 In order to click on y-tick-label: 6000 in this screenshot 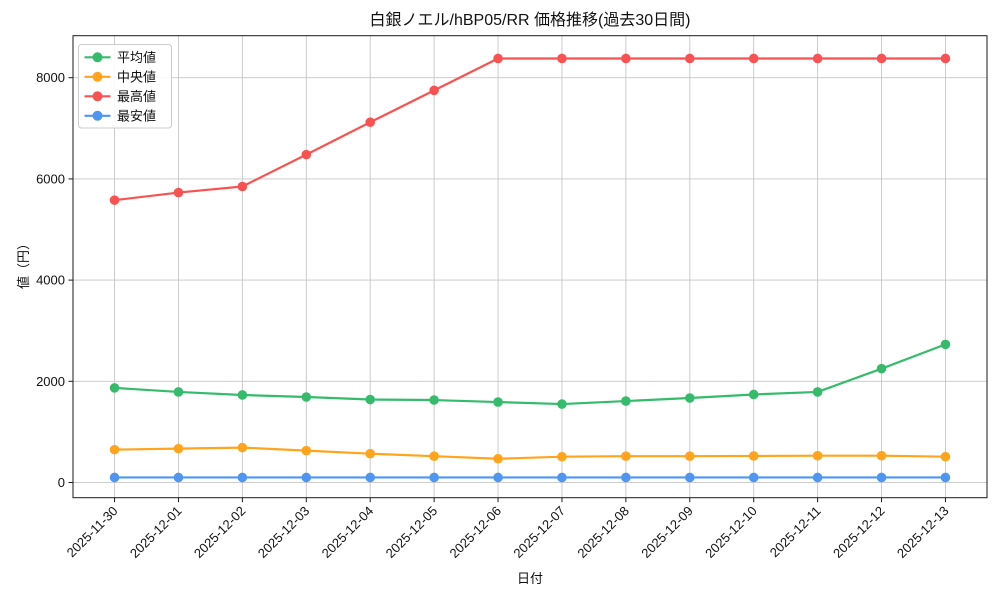, I will do `click(50, 178)`.